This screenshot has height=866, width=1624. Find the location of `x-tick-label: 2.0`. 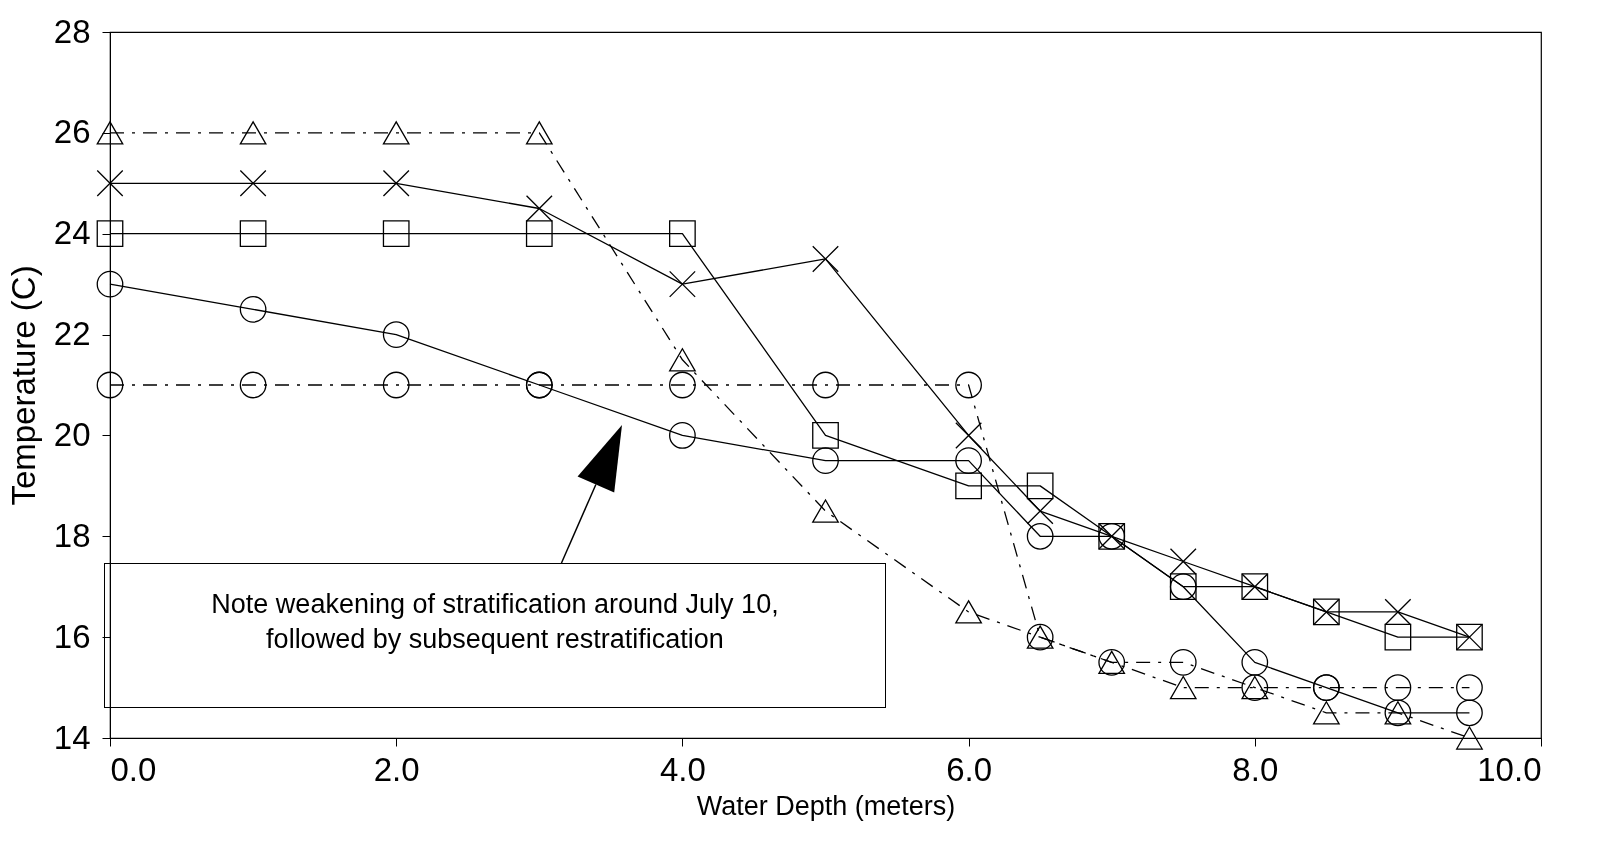

x-tick-label: 2.0 is located at coordinates (396, 769).